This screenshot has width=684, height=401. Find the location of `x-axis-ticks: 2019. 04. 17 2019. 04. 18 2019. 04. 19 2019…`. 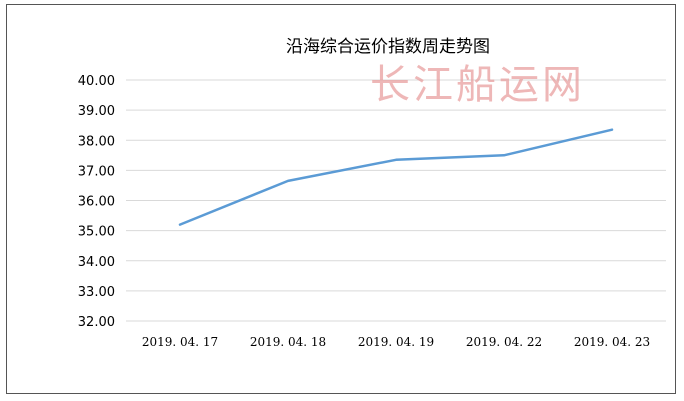

x-axis-ticks: 2019. 04. 17 2019. 04. 18 2019. 04. 19 2019… is located at coordinates (396, 342).